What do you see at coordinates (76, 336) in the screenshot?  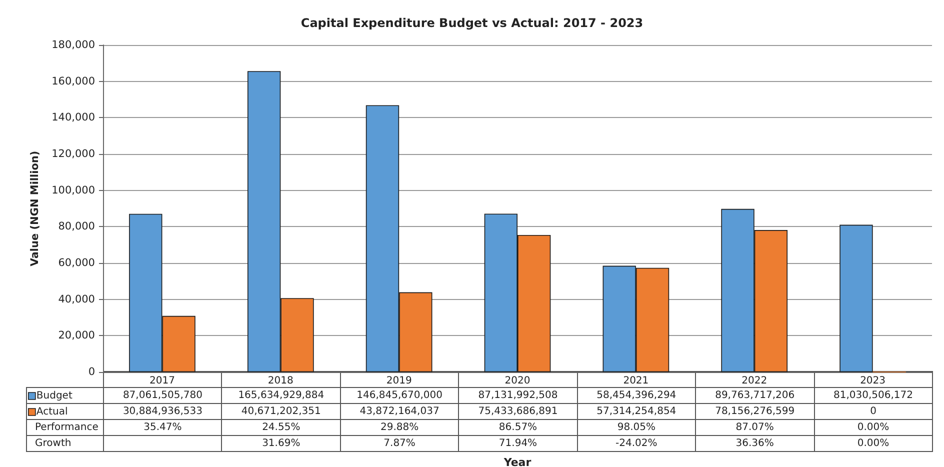 I see `y-tick-label: 20,000` at bounding box center [76, 336].